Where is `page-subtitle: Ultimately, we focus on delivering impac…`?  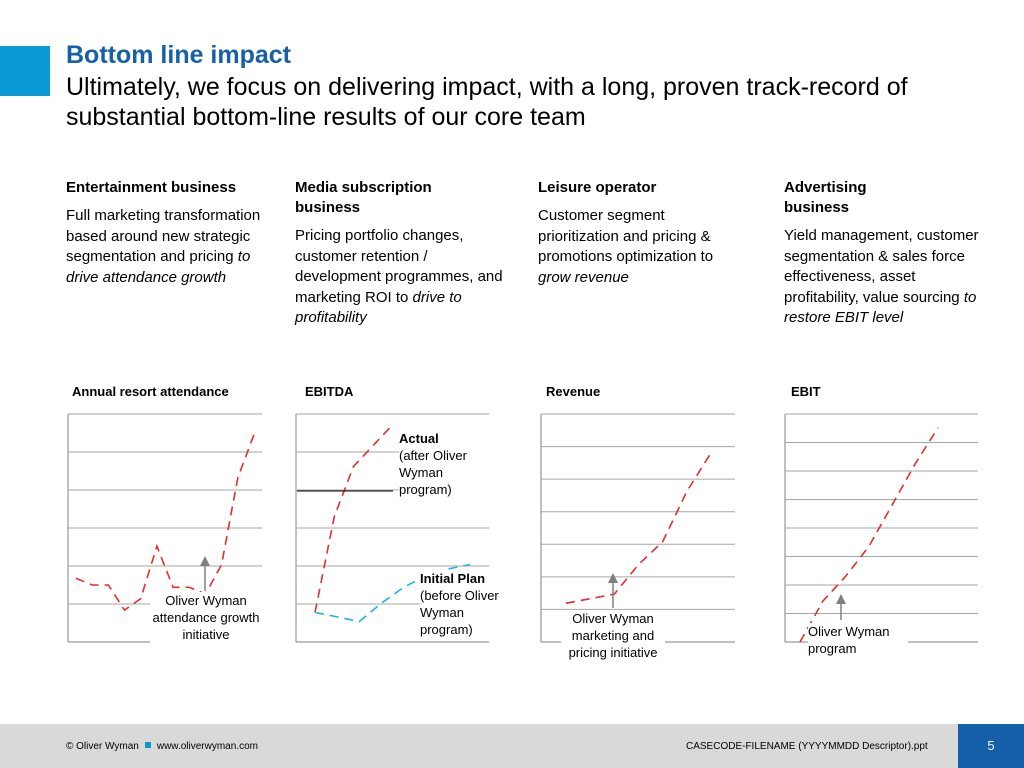
page-subtitle: Ultimately, we focus on delivering impac… is located at coordinates (487, 102).